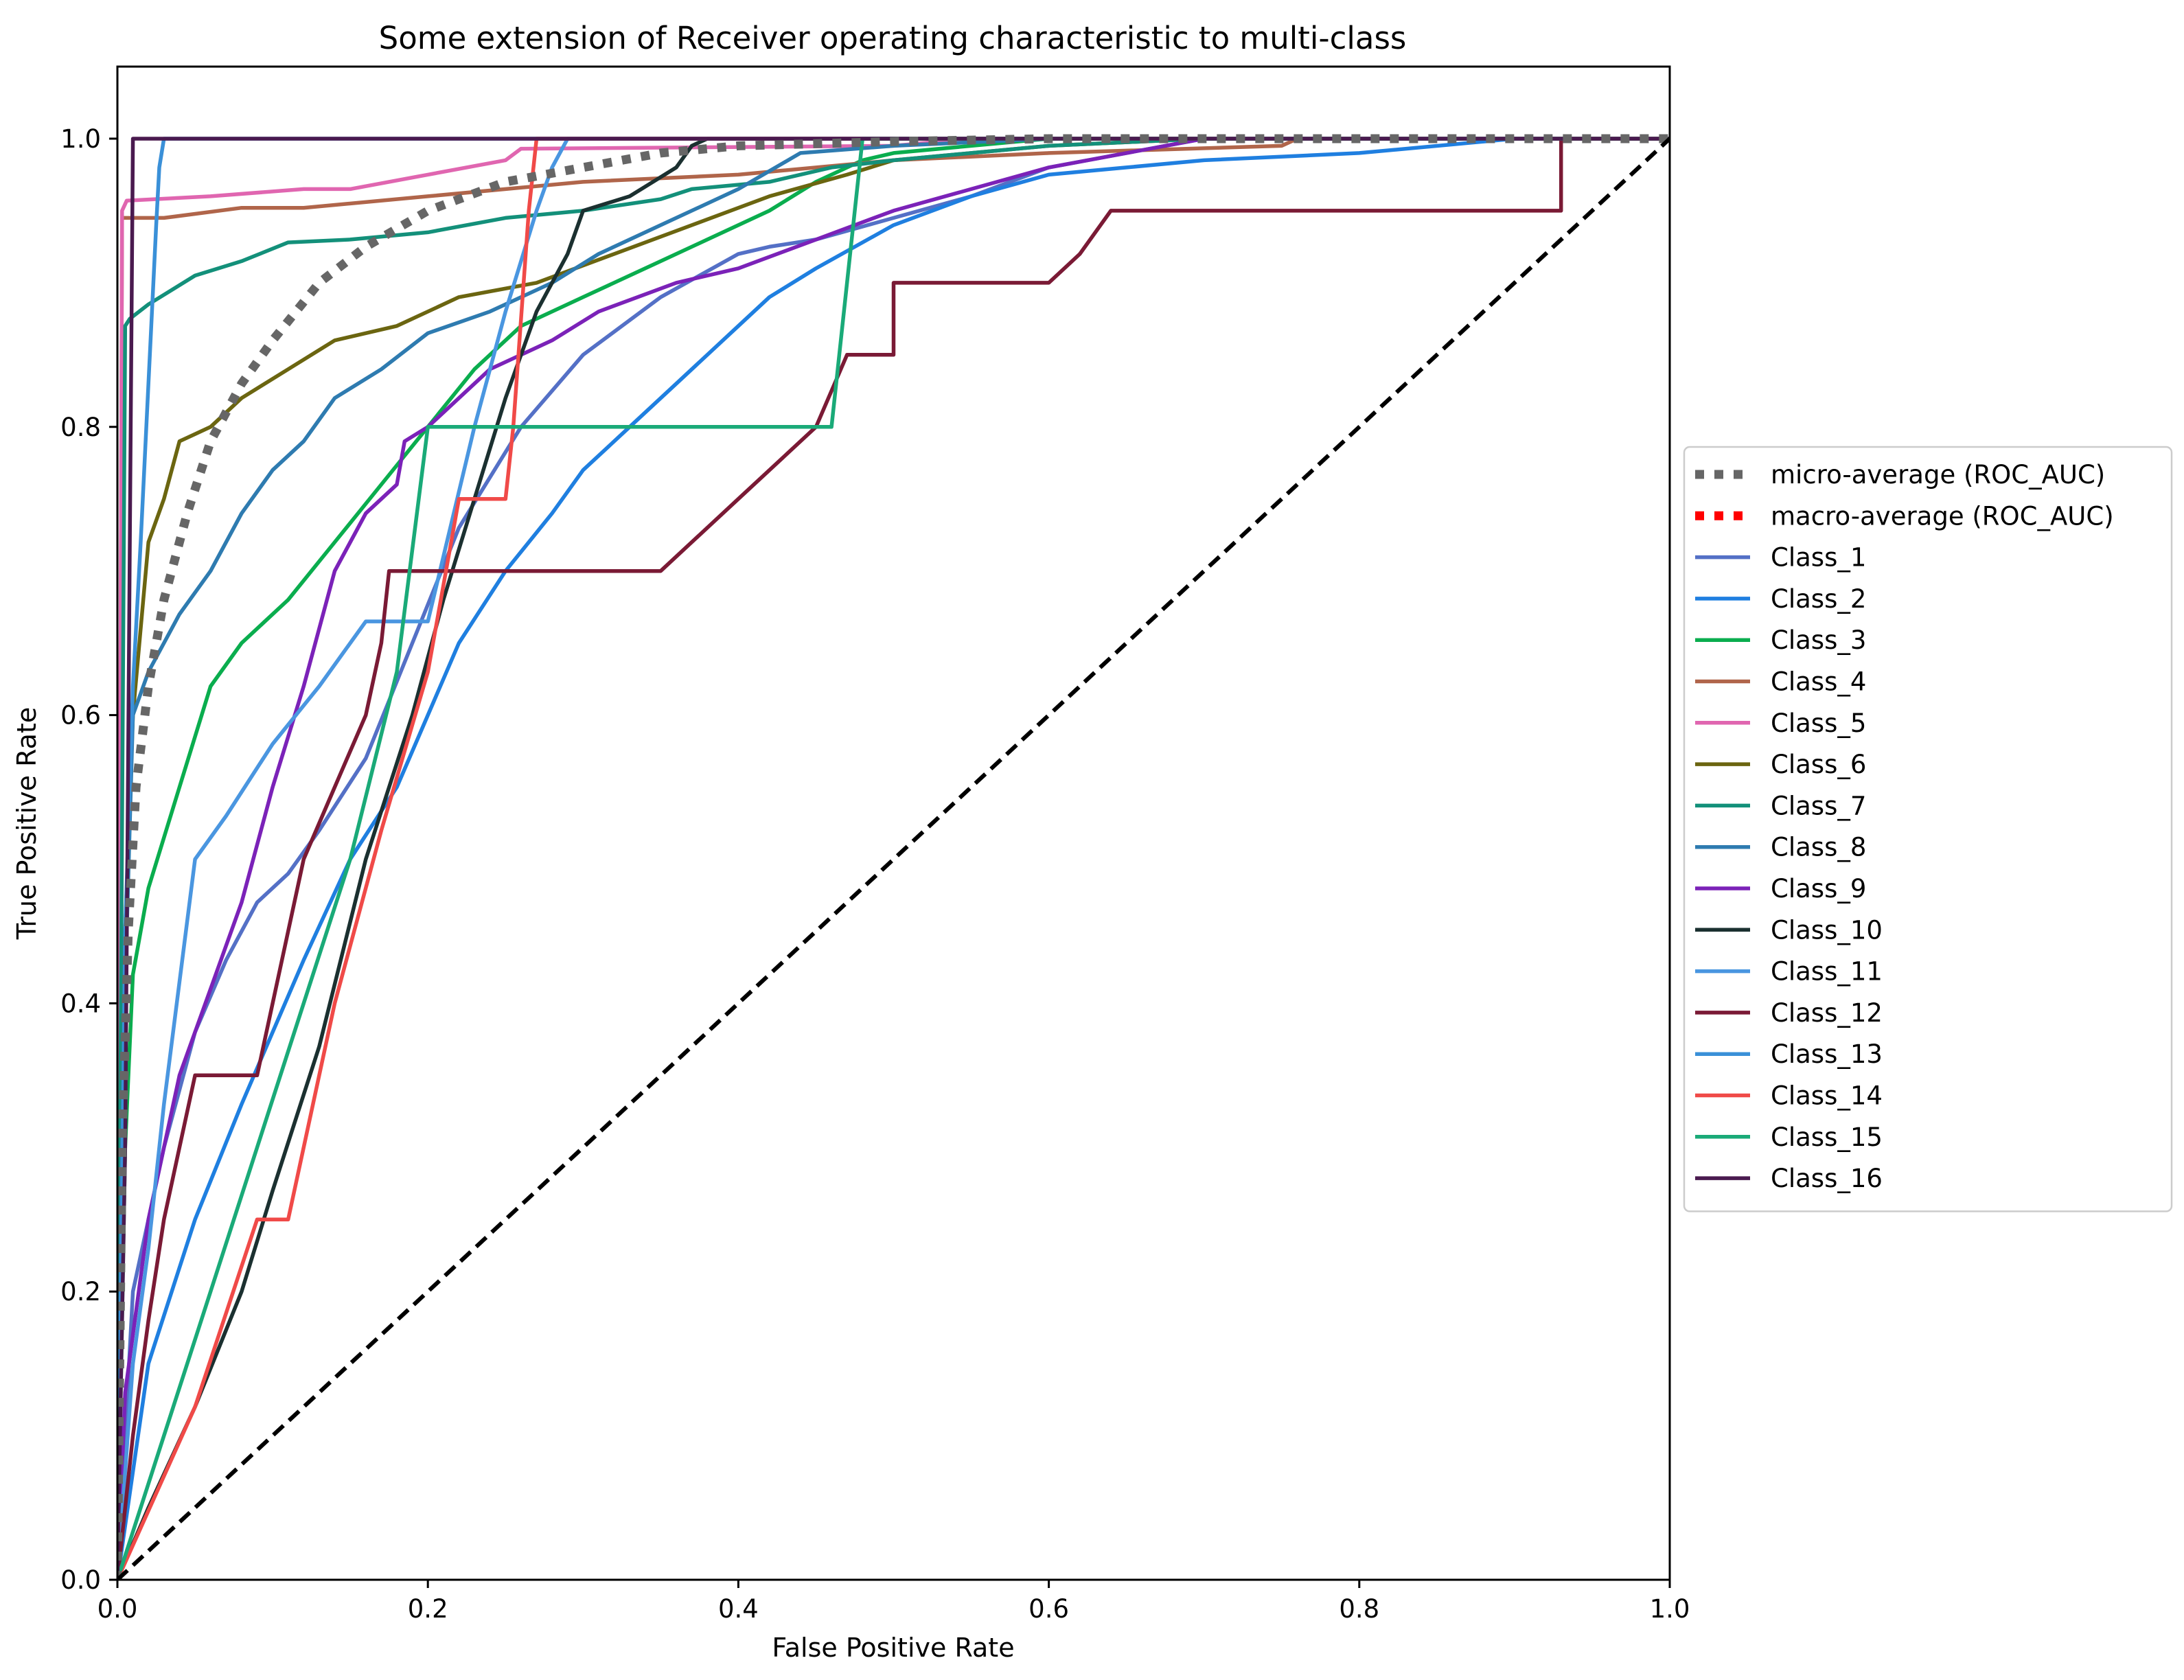 This screenshot has height=1680, width=2184. What do you see at coordinates (117, 1609) in the screenshot?
I see `x-tick-label: 0.0` at bounding box center [117, 1609].